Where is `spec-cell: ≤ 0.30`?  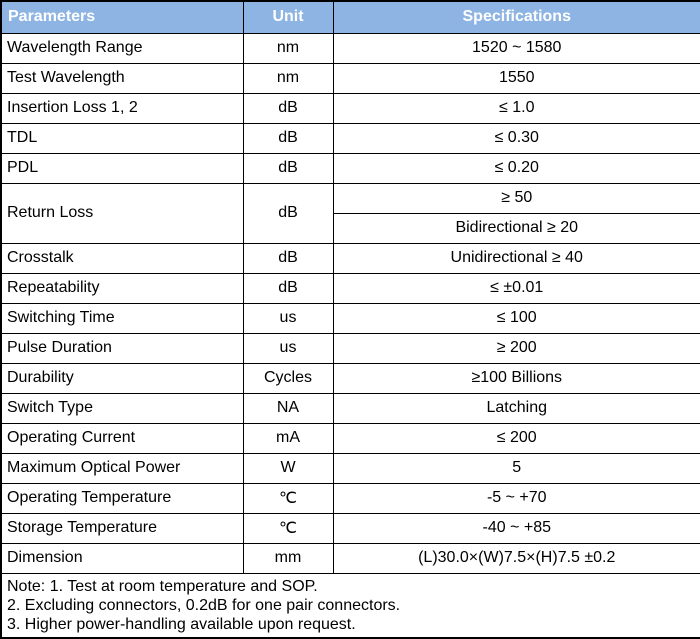
spec-cell: ≤ 0.30 is located at coordinates (516, 138).